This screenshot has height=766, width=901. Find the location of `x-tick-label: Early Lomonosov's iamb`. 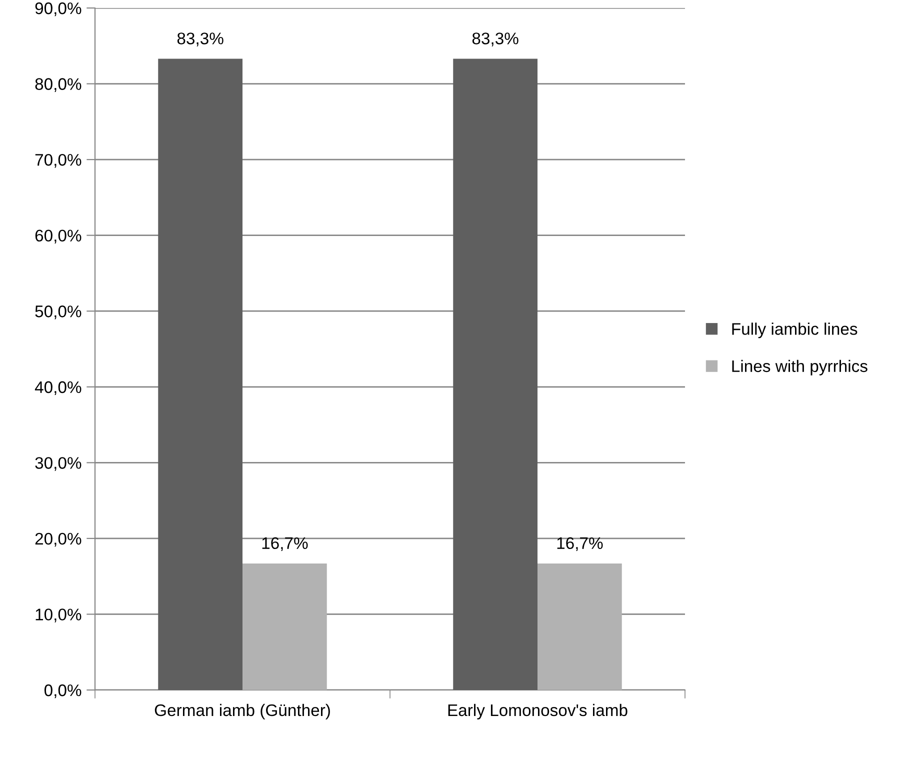

x-tick-label: Early Lomonosov's iamb is located at coordinates (538, 712).